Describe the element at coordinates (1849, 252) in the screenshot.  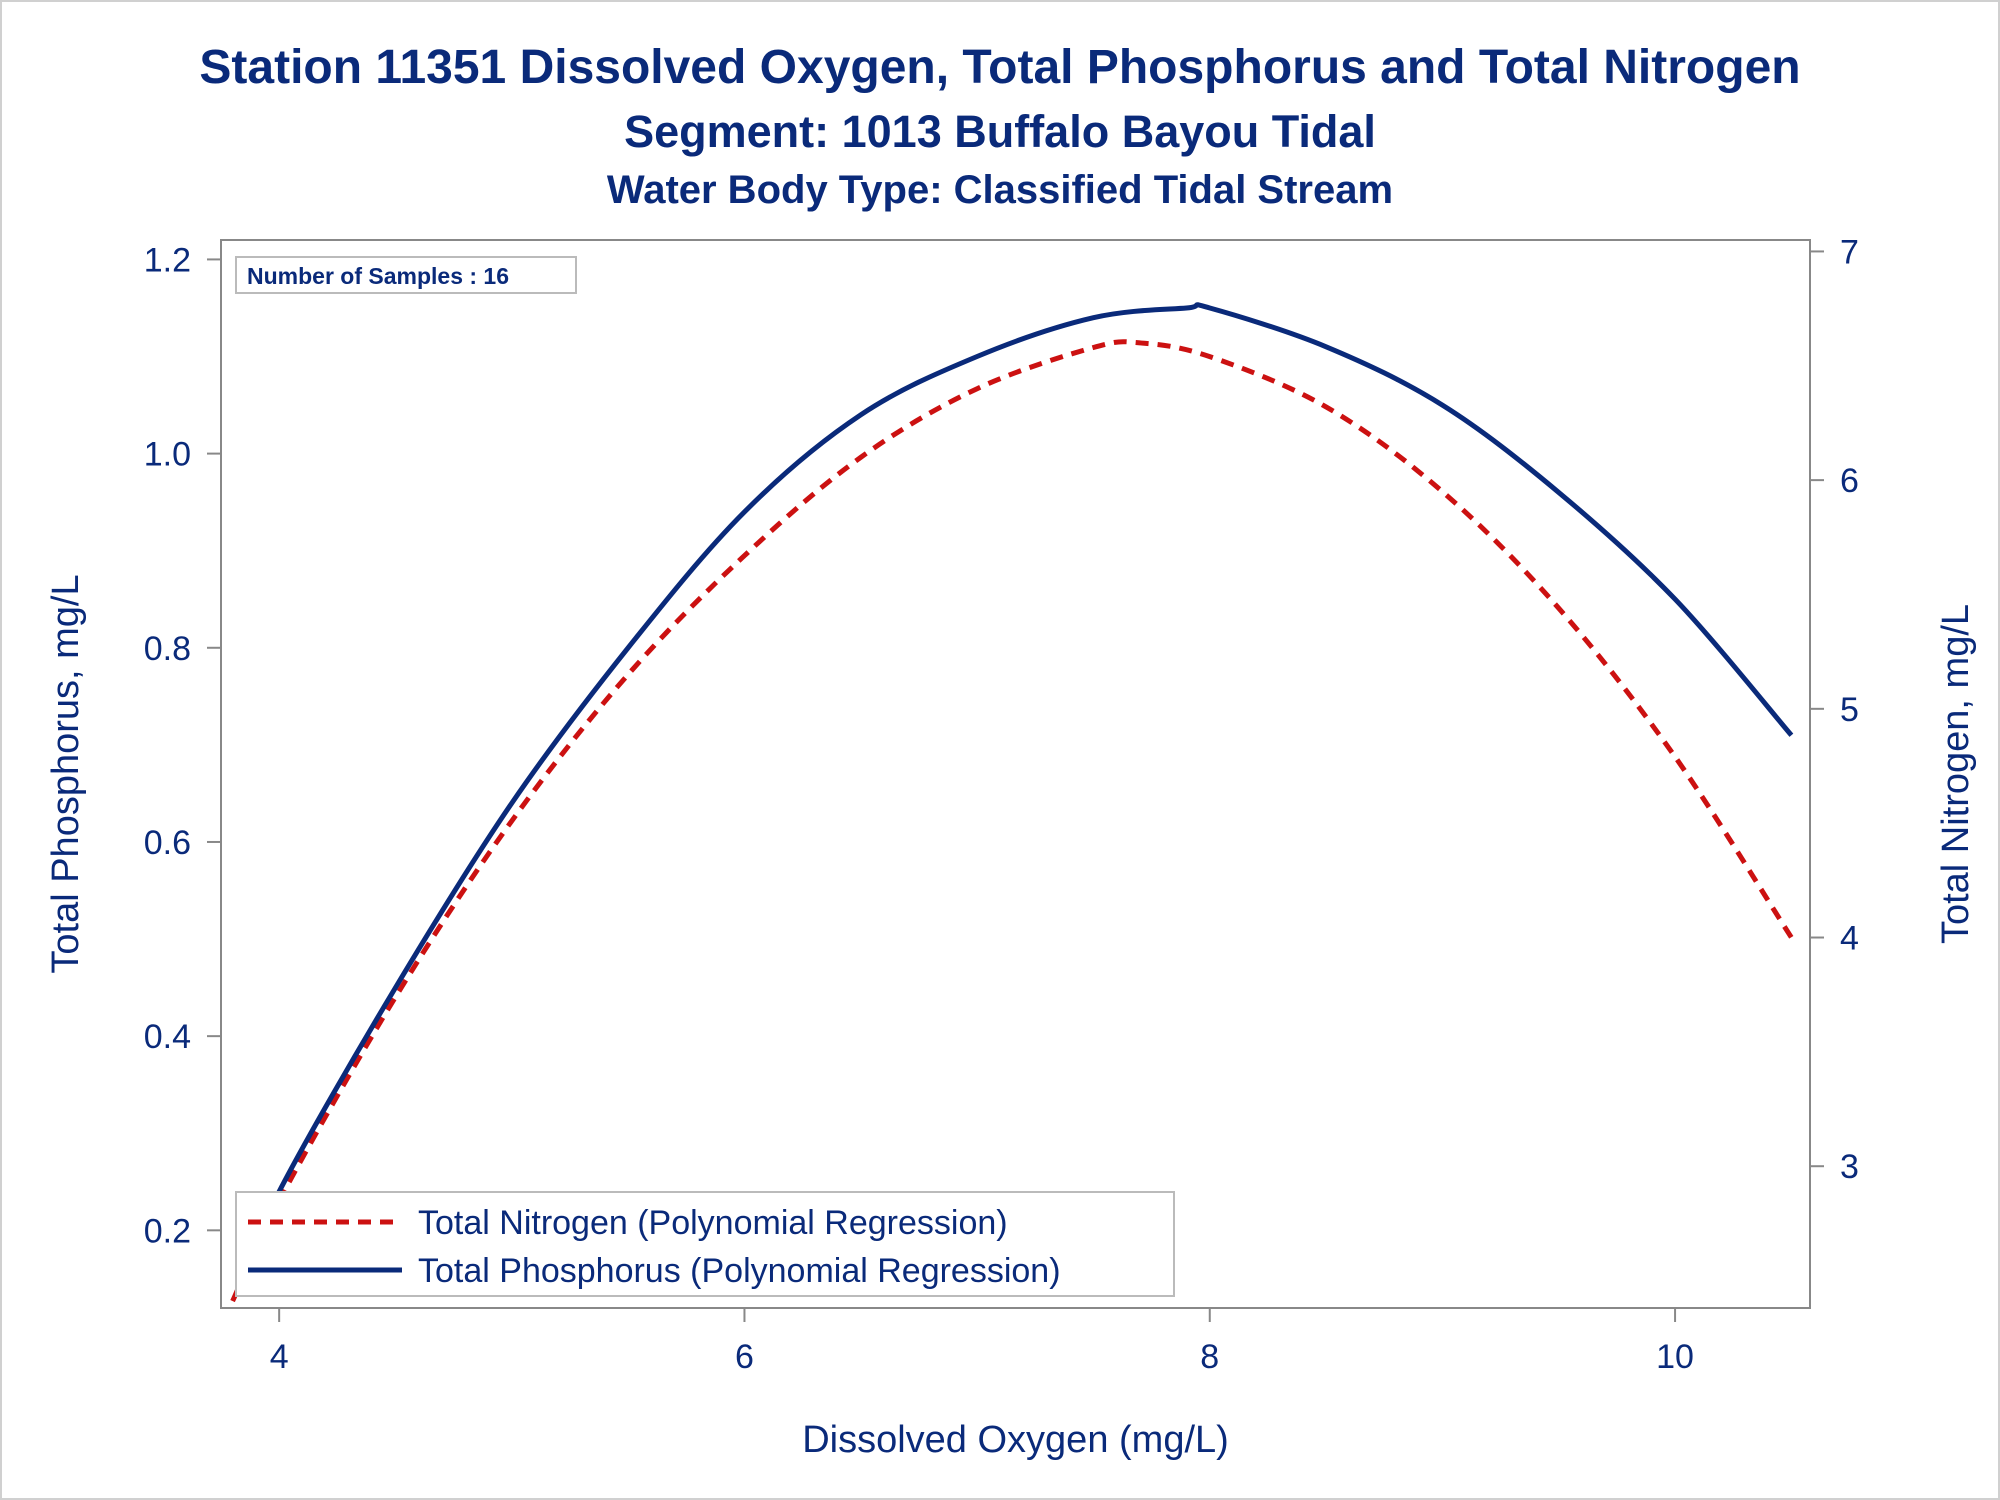
I see `y2-tick-label: 7` at that location.